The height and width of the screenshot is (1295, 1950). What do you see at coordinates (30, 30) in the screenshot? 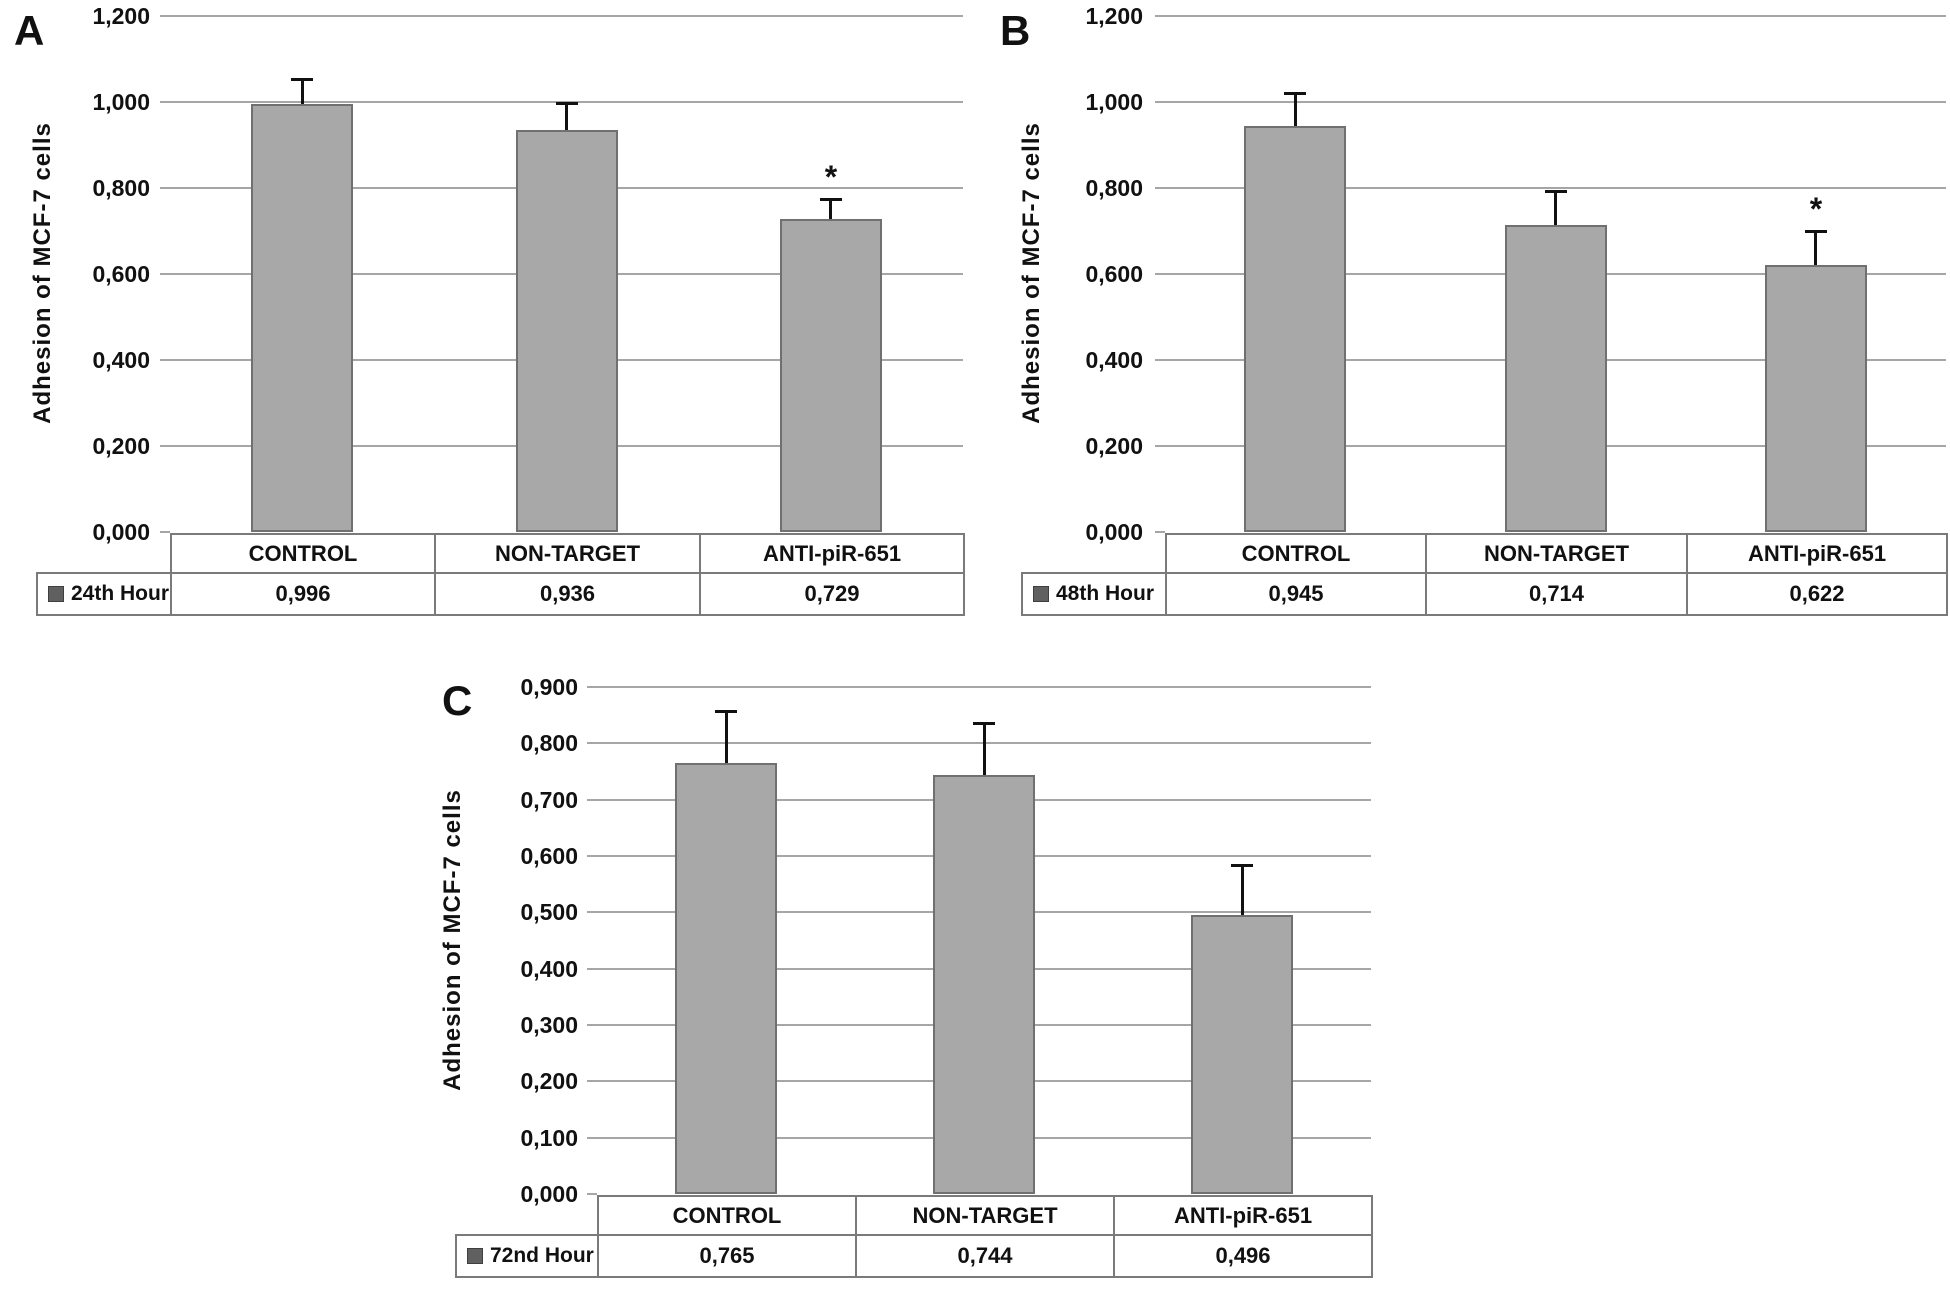
I see `panel-label-A: A` at bounding box center [30, 30].